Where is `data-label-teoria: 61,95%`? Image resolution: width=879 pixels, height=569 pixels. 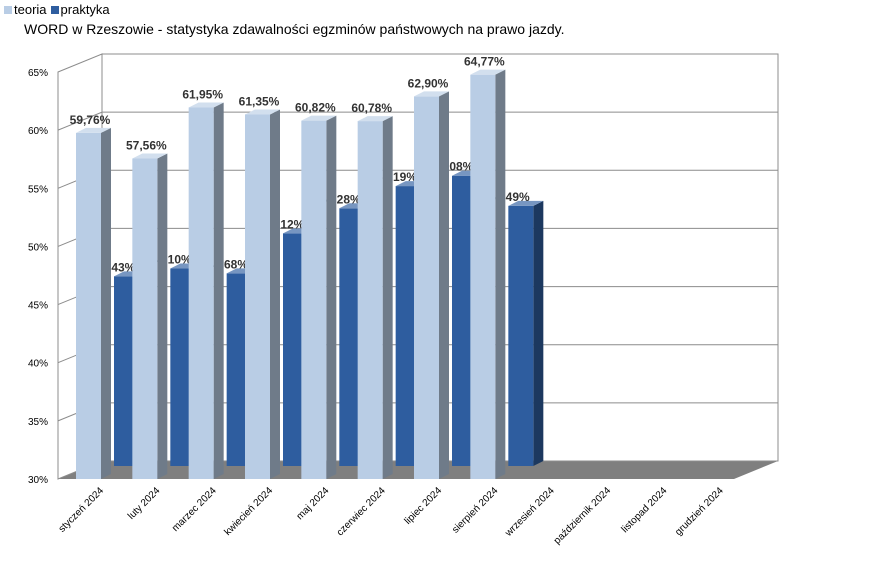 data-label-teoria: 61,95% is located at coordinates (202, 94).